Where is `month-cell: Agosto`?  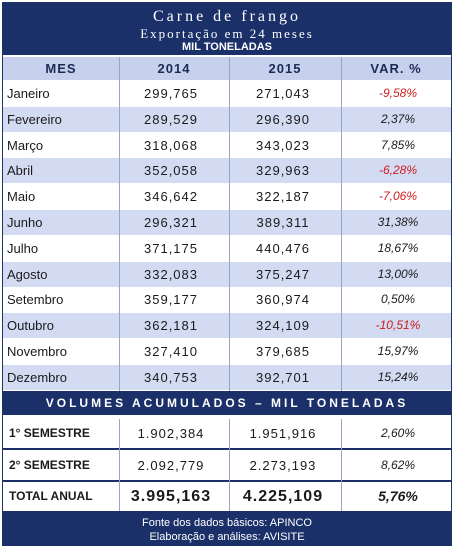
month-cell: Agosto is located at coordinates (27, 274).